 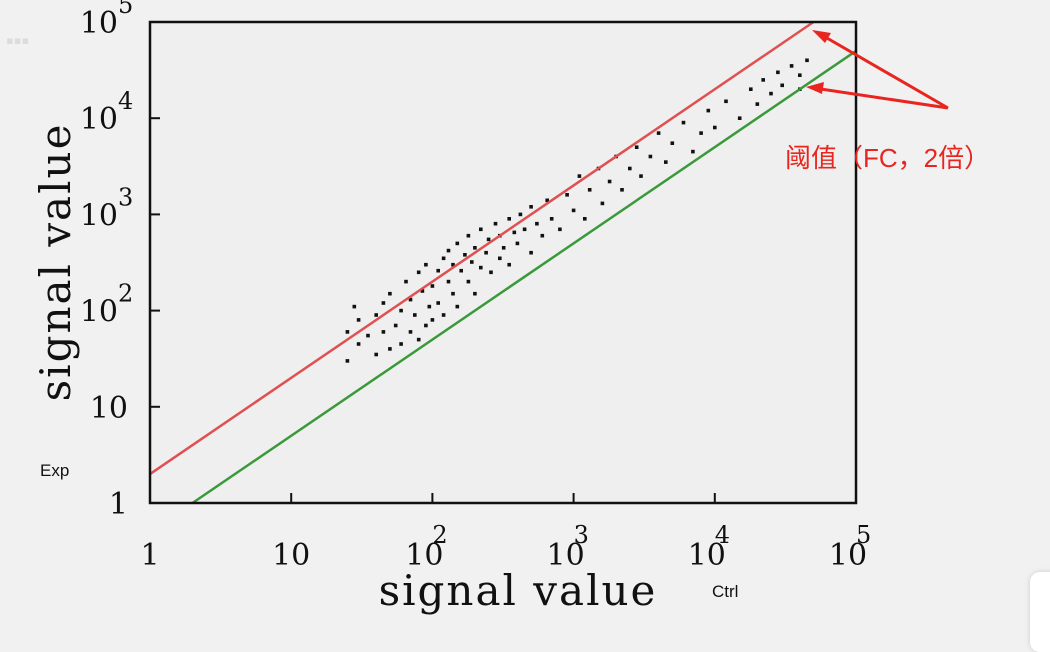 I want to click on threshold-annotation: 阈值（FC，2倍）, so click(x=887, y=158).